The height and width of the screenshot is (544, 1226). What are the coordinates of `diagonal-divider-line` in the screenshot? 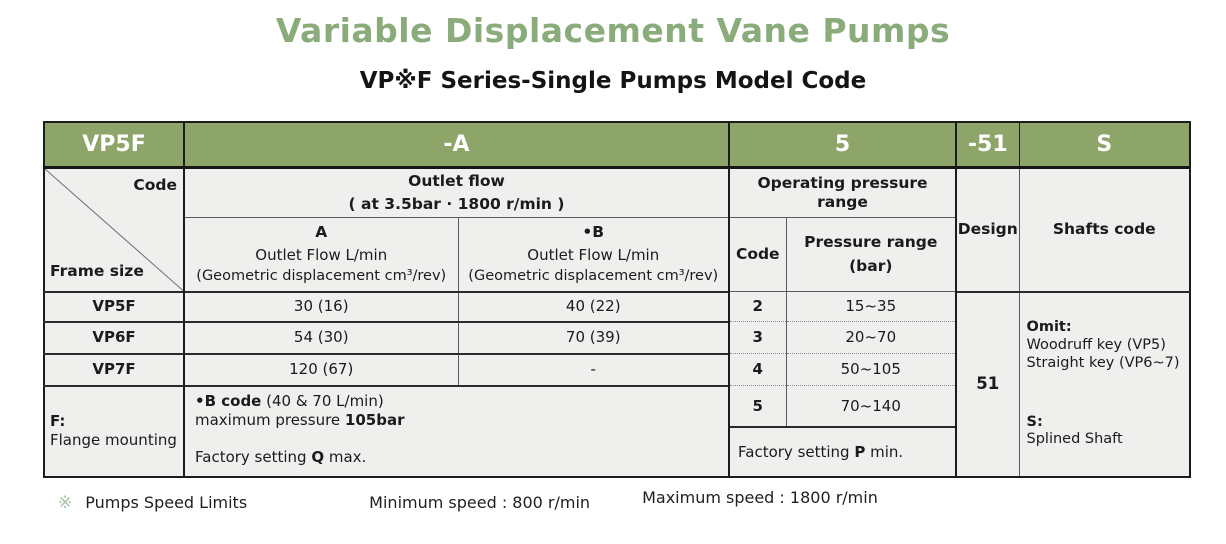 It's located at (114, 230).